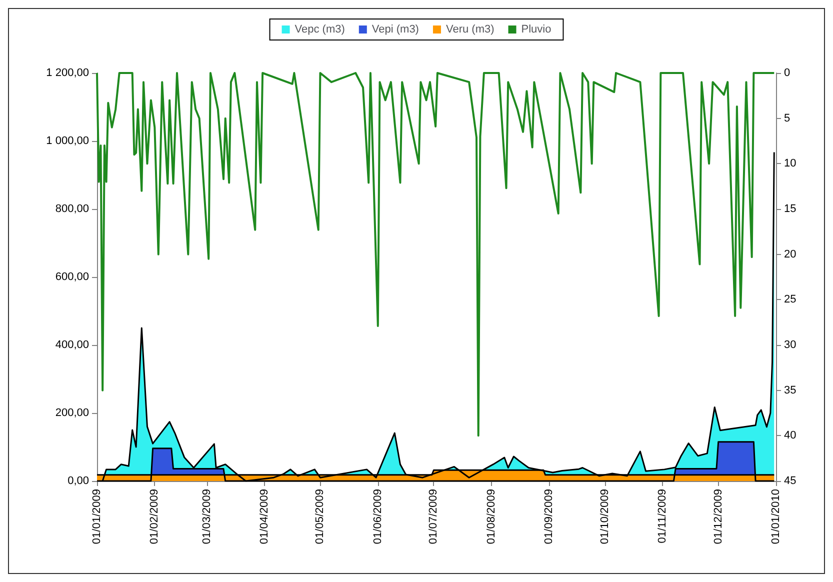 Image resolution: width=833 pixels, height=582 pixels. I want to click on y-tick-label: 400,00, so click(72, 345).